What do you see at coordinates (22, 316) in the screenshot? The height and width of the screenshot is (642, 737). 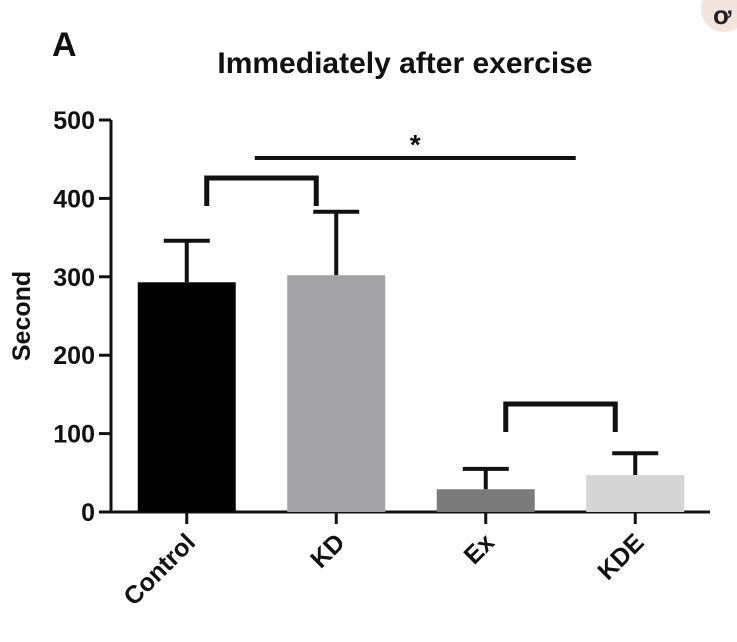 I see `y-axis-label: Second` at bounding box center [22, 316].